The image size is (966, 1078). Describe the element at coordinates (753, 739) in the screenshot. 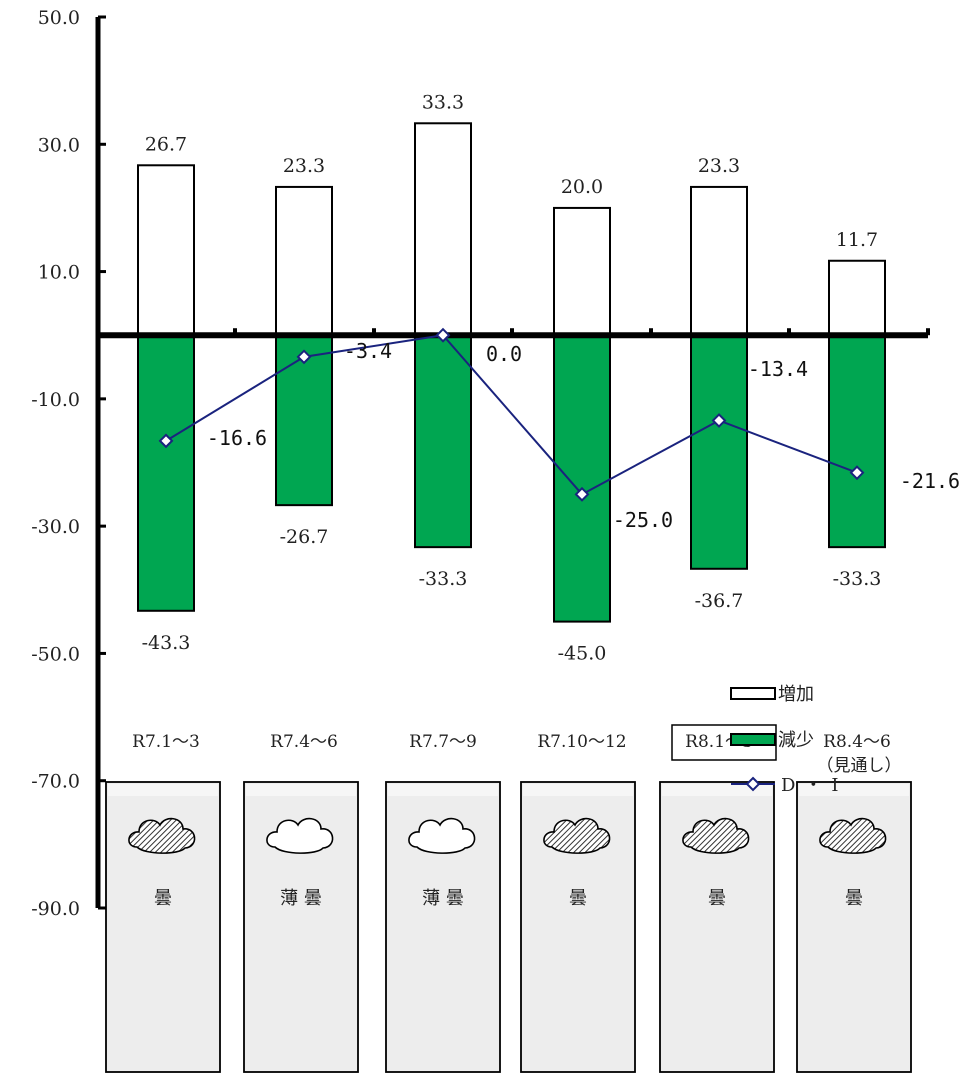

I see `legend-swatch-decrease` at that location.